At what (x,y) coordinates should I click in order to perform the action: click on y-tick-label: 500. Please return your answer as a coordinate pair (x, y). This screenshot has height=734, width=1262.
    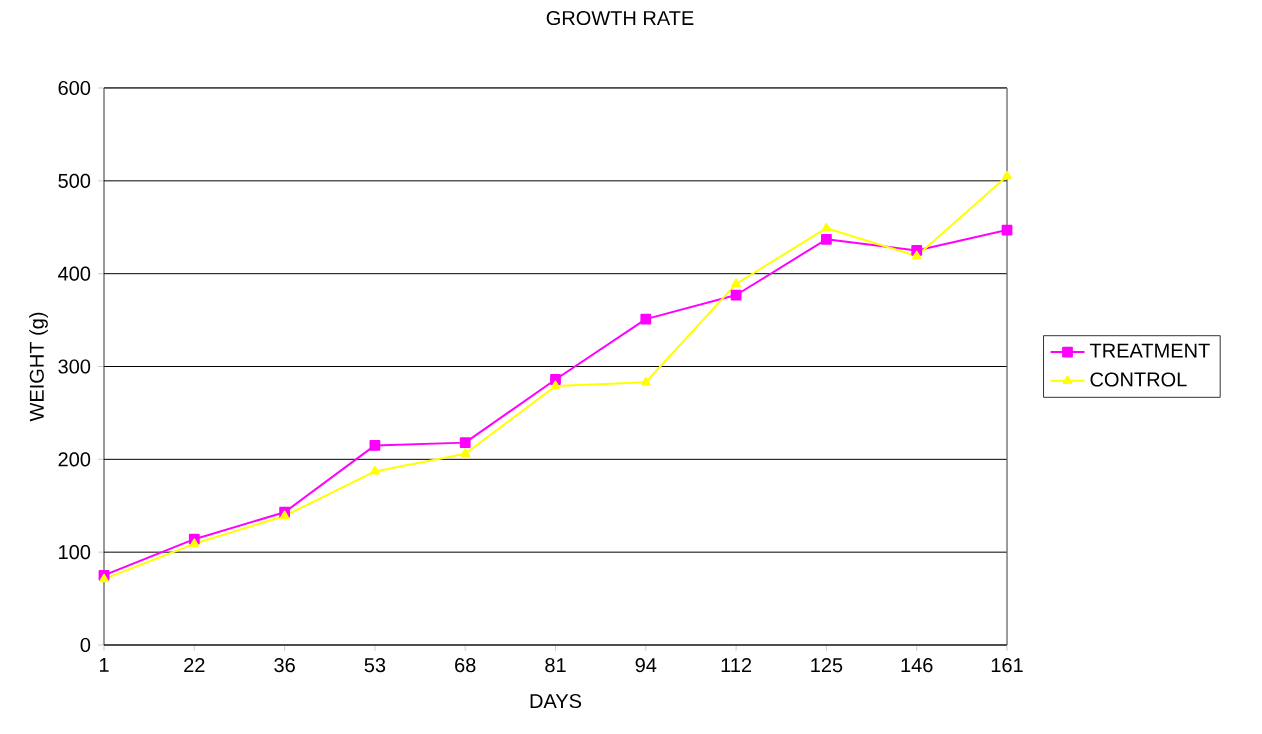
    Looking at the image, I should click on (74, 180).